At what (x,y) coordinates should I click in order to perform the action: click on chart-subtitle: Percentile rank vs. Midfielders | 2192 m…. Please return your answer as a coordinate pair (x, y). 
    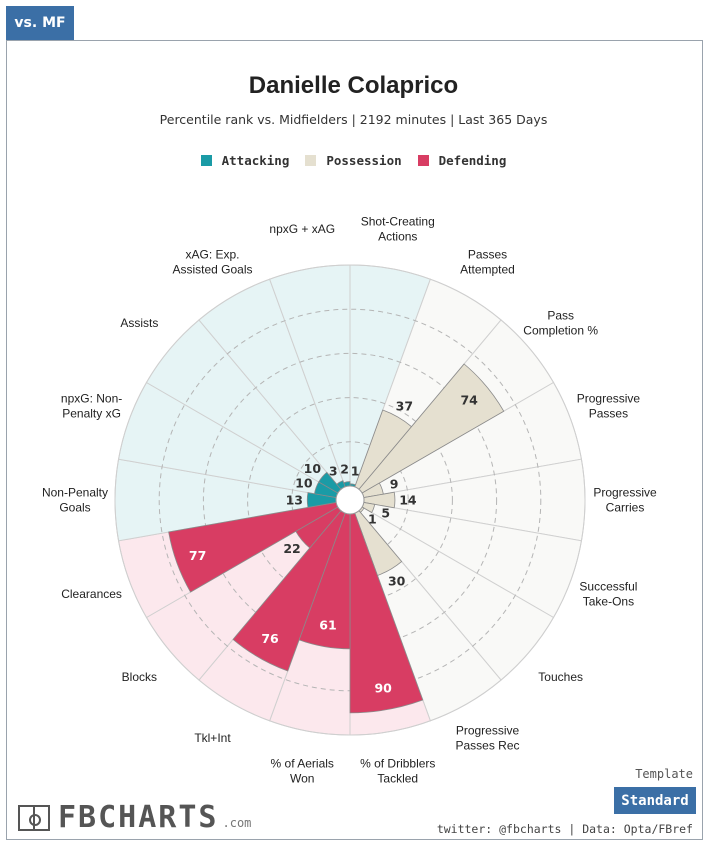
    Looking at the image, I should click on (353, 119).